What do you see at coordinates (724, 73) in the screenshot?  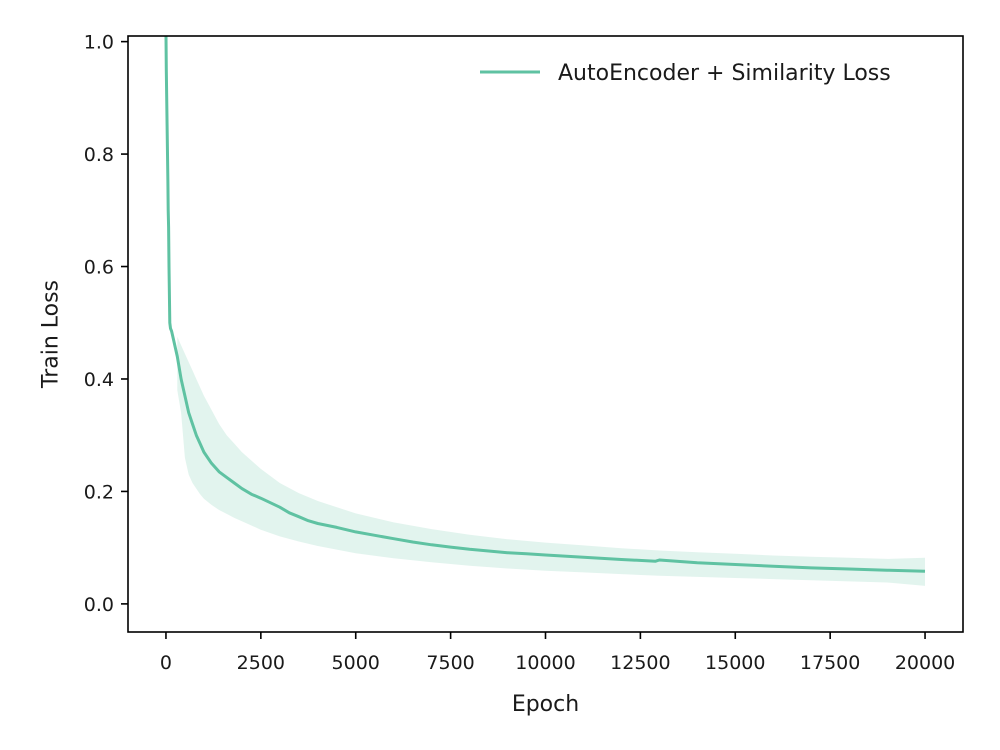 I see `legend-label: AutoEncoder + Similarity Loss` at bounding box center [724, 73].